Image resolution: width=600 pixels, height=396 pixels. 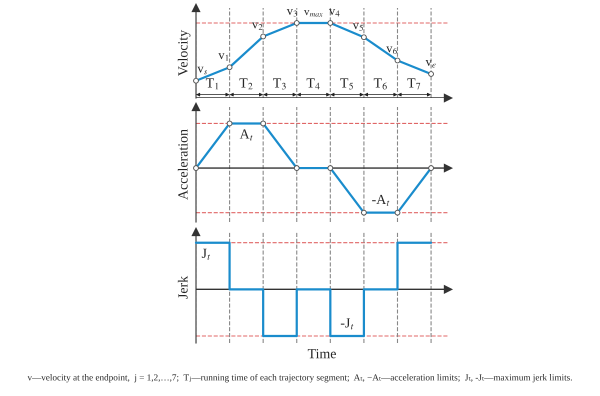 What do you see at coordinates (322, 353) in the screenshot?
I see `x-axis-title: Time` at bounding box center [322, 353].